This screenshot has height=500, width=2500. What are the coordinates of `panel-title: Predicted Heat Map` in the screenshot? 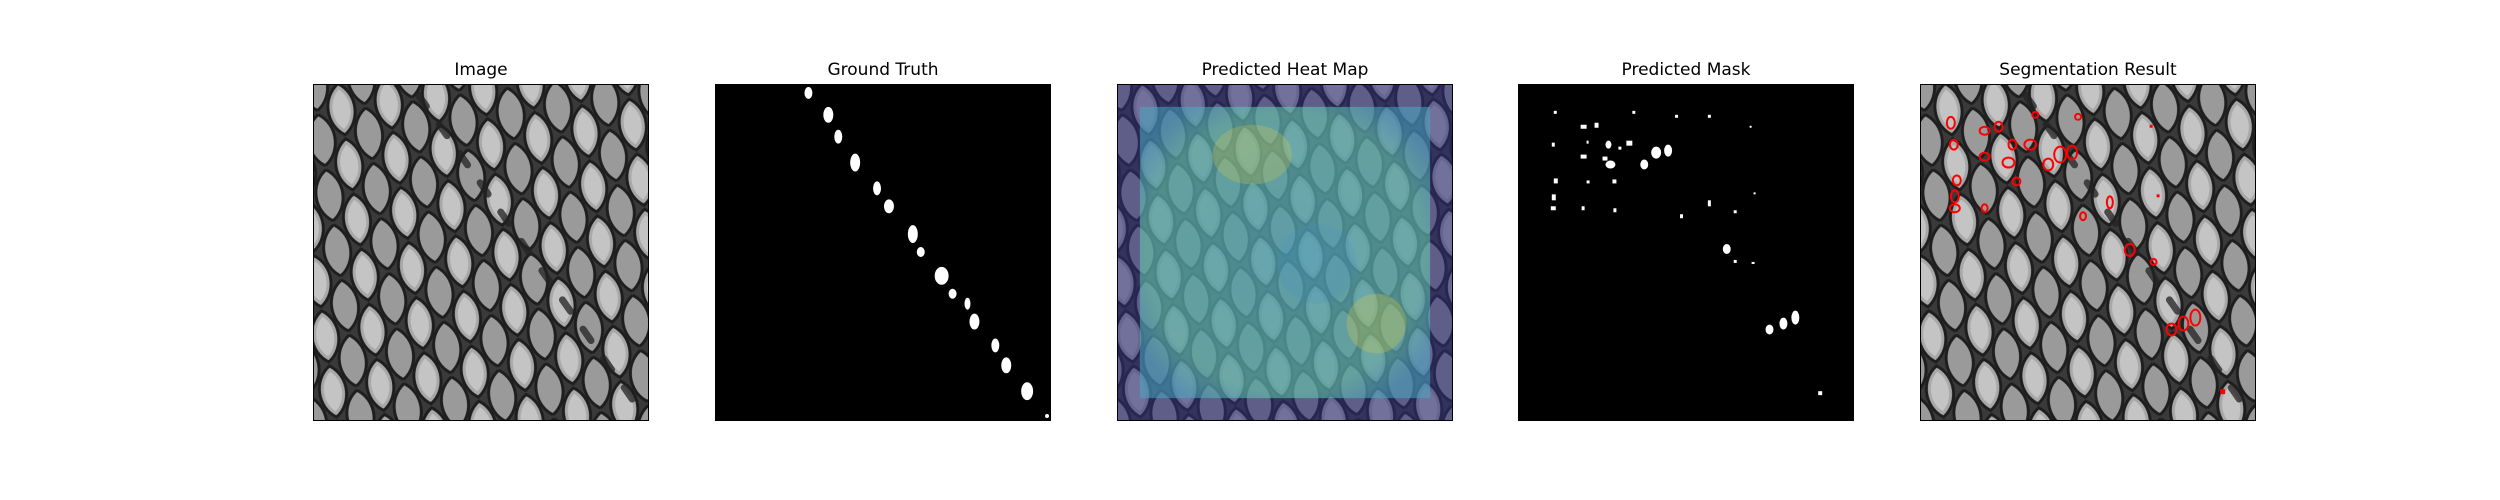 It's located at (1285, 70).